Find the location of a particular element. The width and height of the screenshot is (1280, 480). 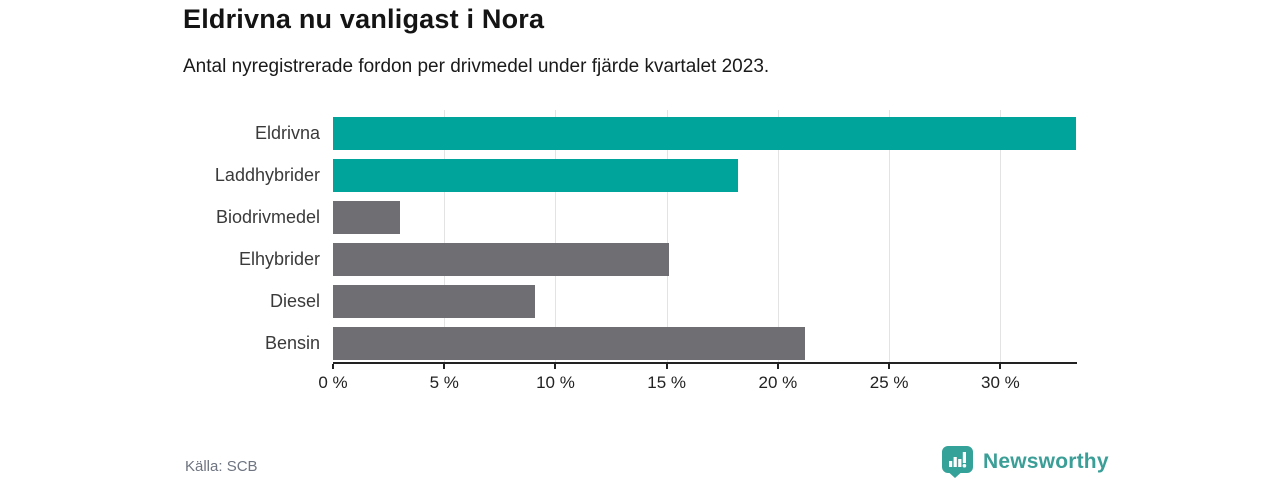

bar-laddhybrider is located at coordinates (535, 175).